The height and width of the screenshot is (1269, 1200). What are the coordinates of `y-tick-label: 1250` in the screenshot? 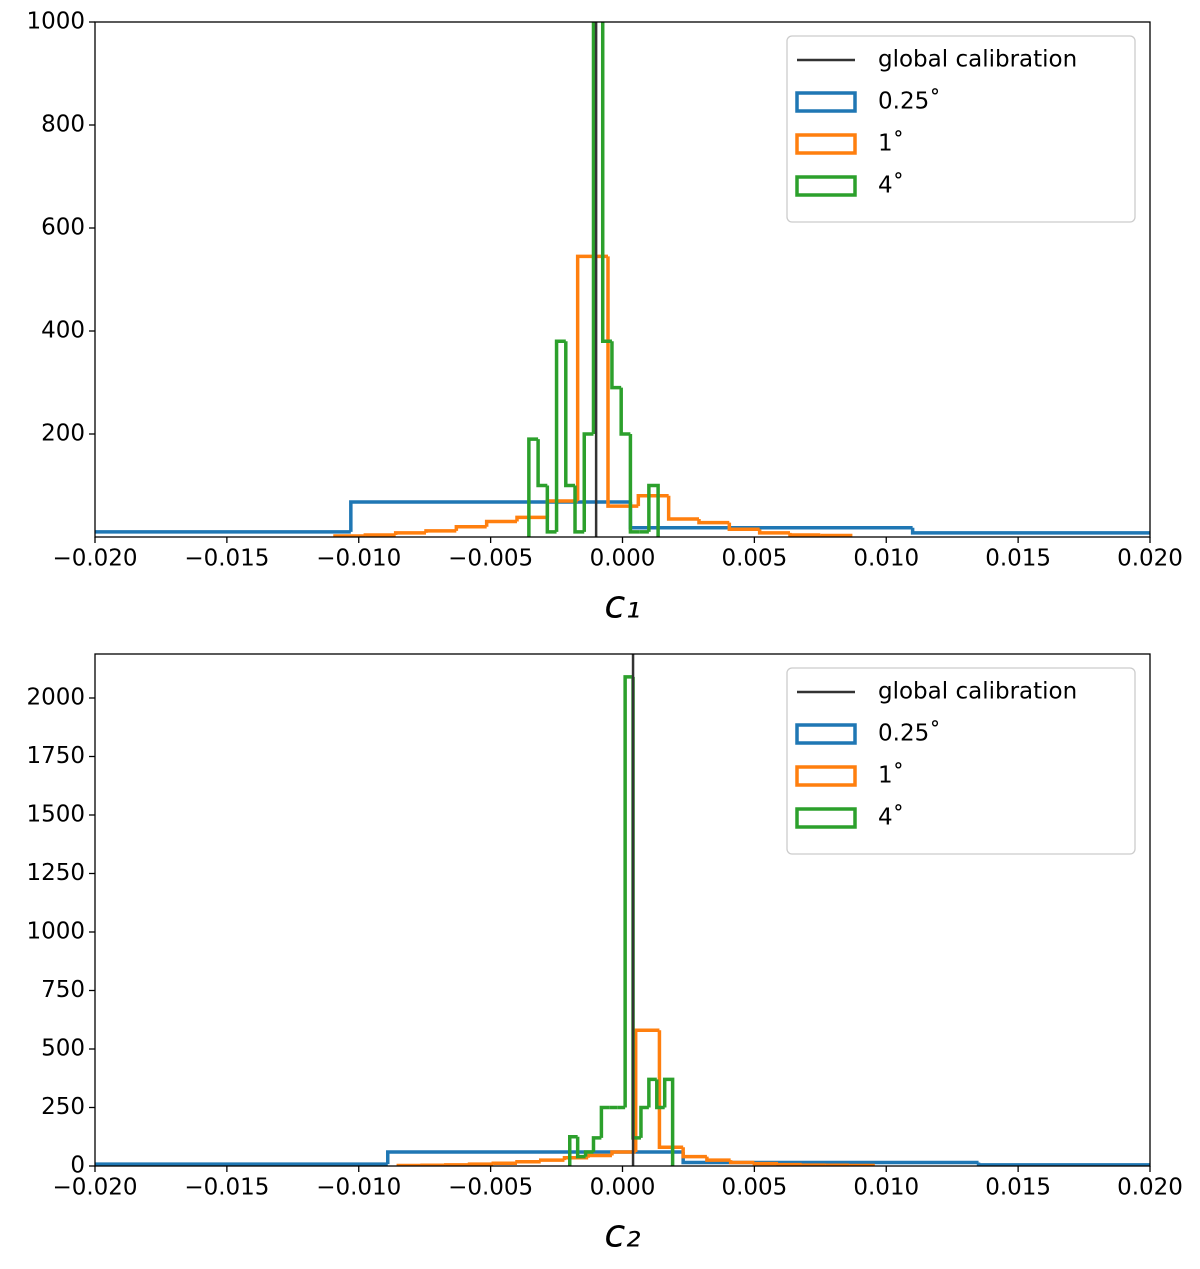 It's located at (55, 873).